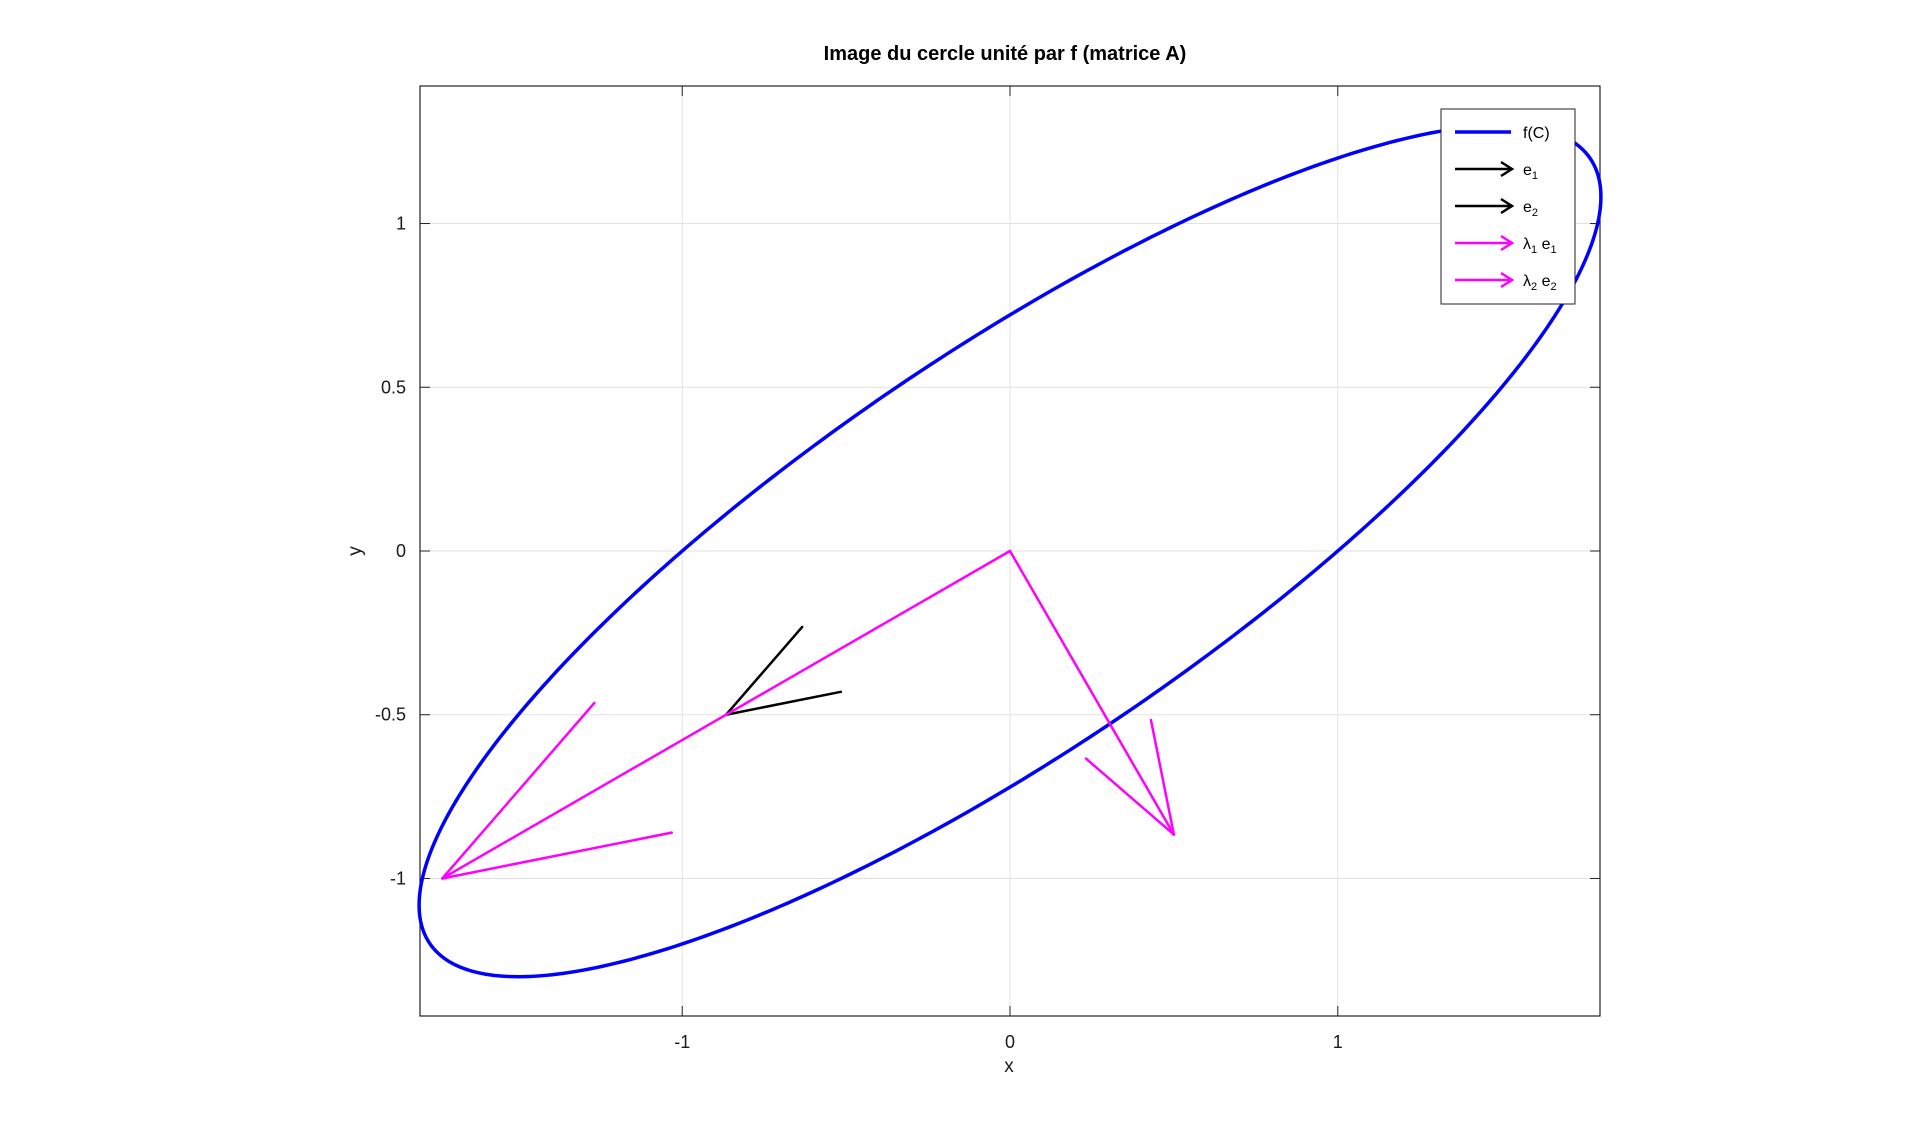 Image resolution: width=1928 pixels, height=1127 pixels. Describe the element at coordinates (764, 670) in the screenshot. I see `arrow-segment-e1` at that location.